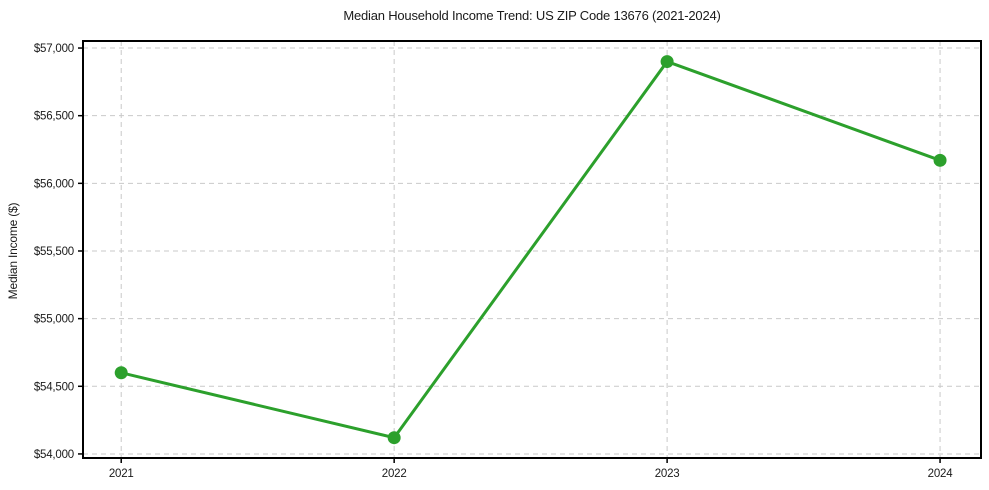 Image resolution: width=989 pixels, height=490 pixels. Describe the element at coordinates (121, 474) in the screenshot. I see `x-tick-label: 2021` at that location.